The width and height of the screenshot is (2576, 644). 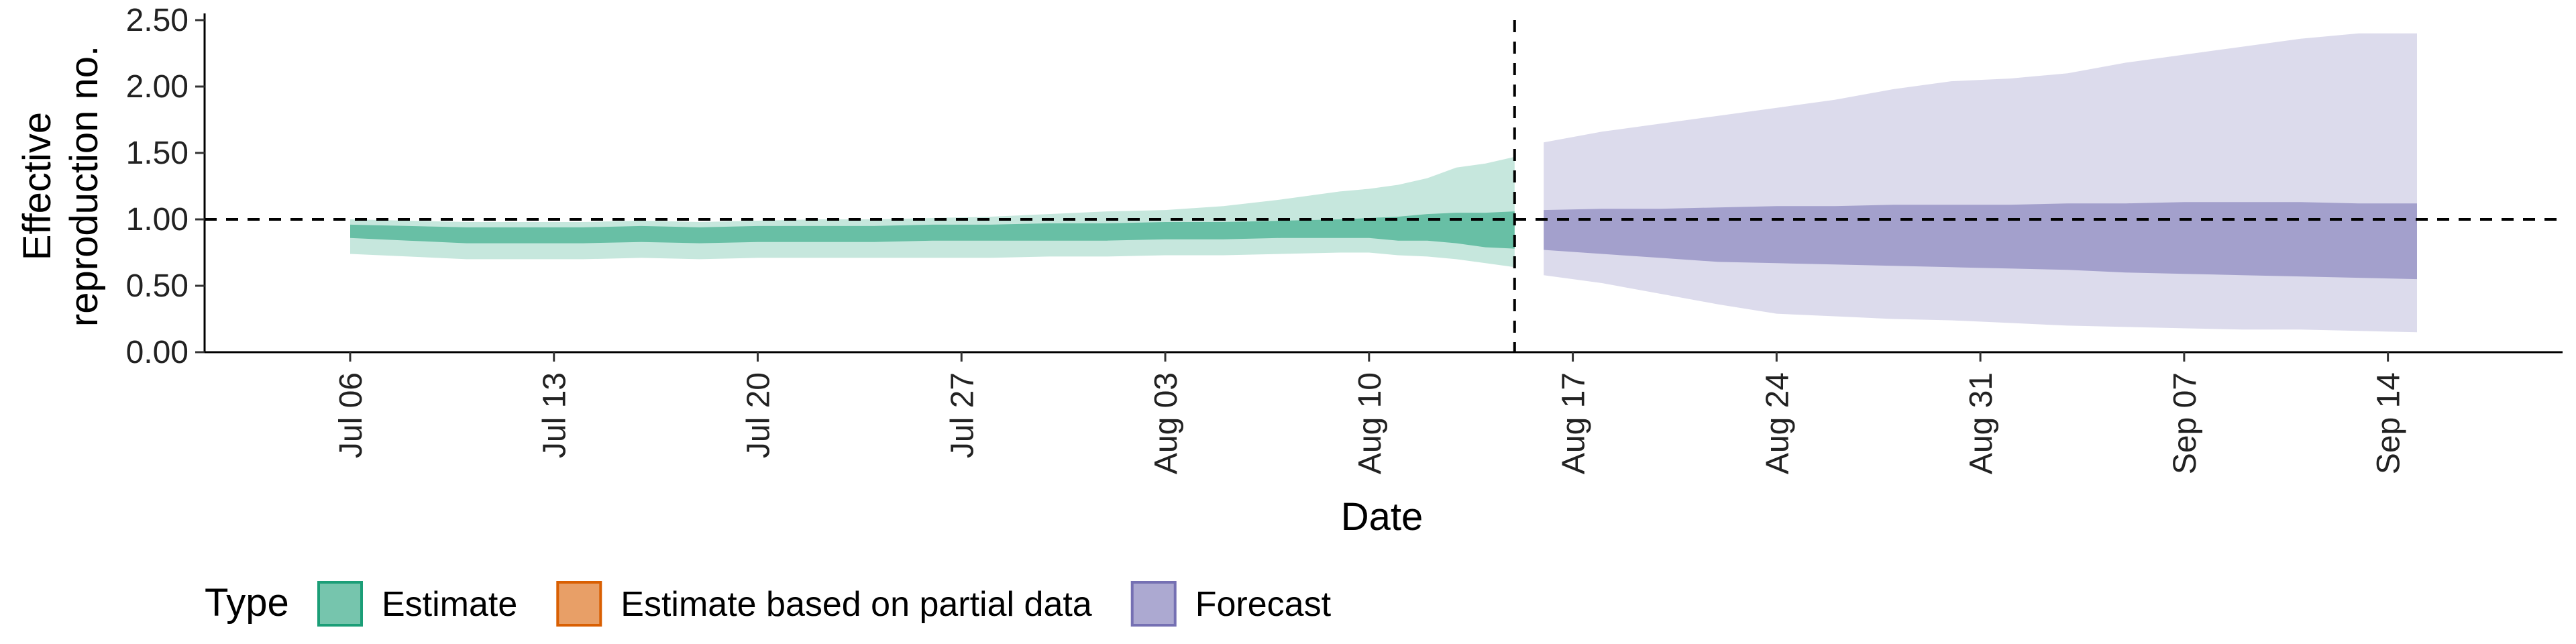 What do you see at coordinates (1370, 423) in the screenshot?
I see `x-tick-label: Aug 10` at bounding box center [1370, 423].